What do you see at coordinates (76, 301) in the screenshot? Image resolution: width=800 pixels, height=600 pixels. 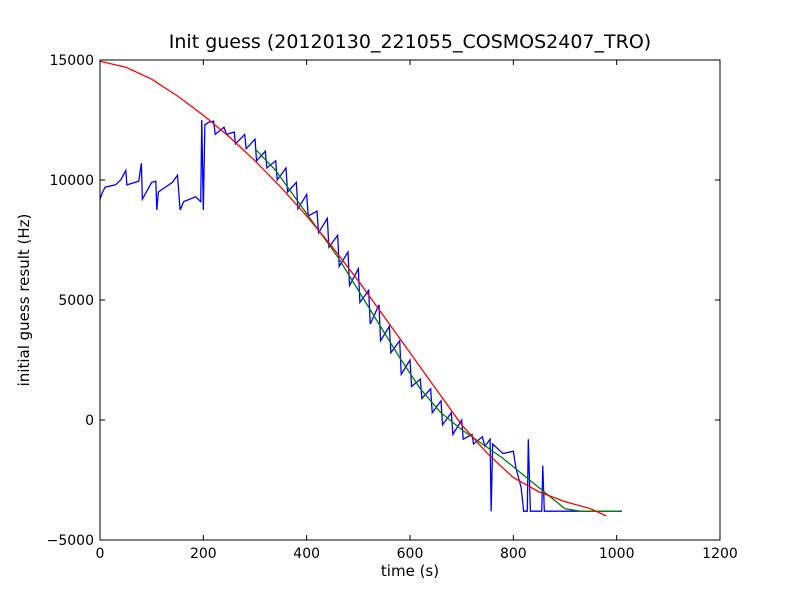 I see `y-tick-label-2: 5000` at bounding box center [76, 301].